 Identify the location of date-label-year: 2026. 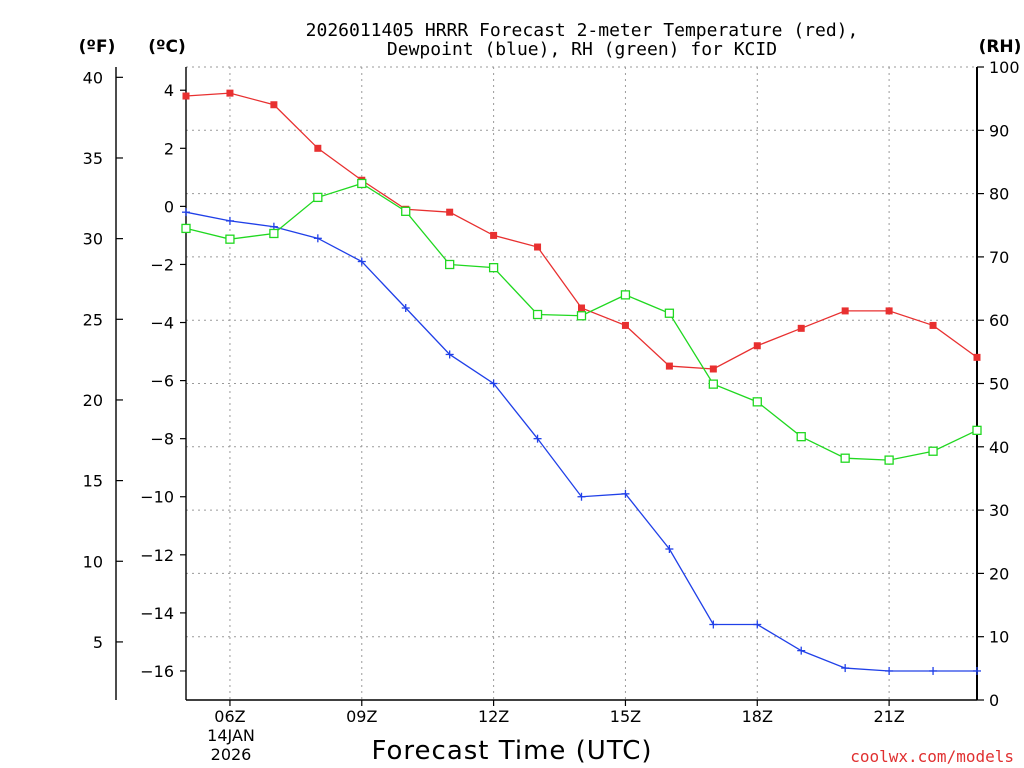
(231, 754).